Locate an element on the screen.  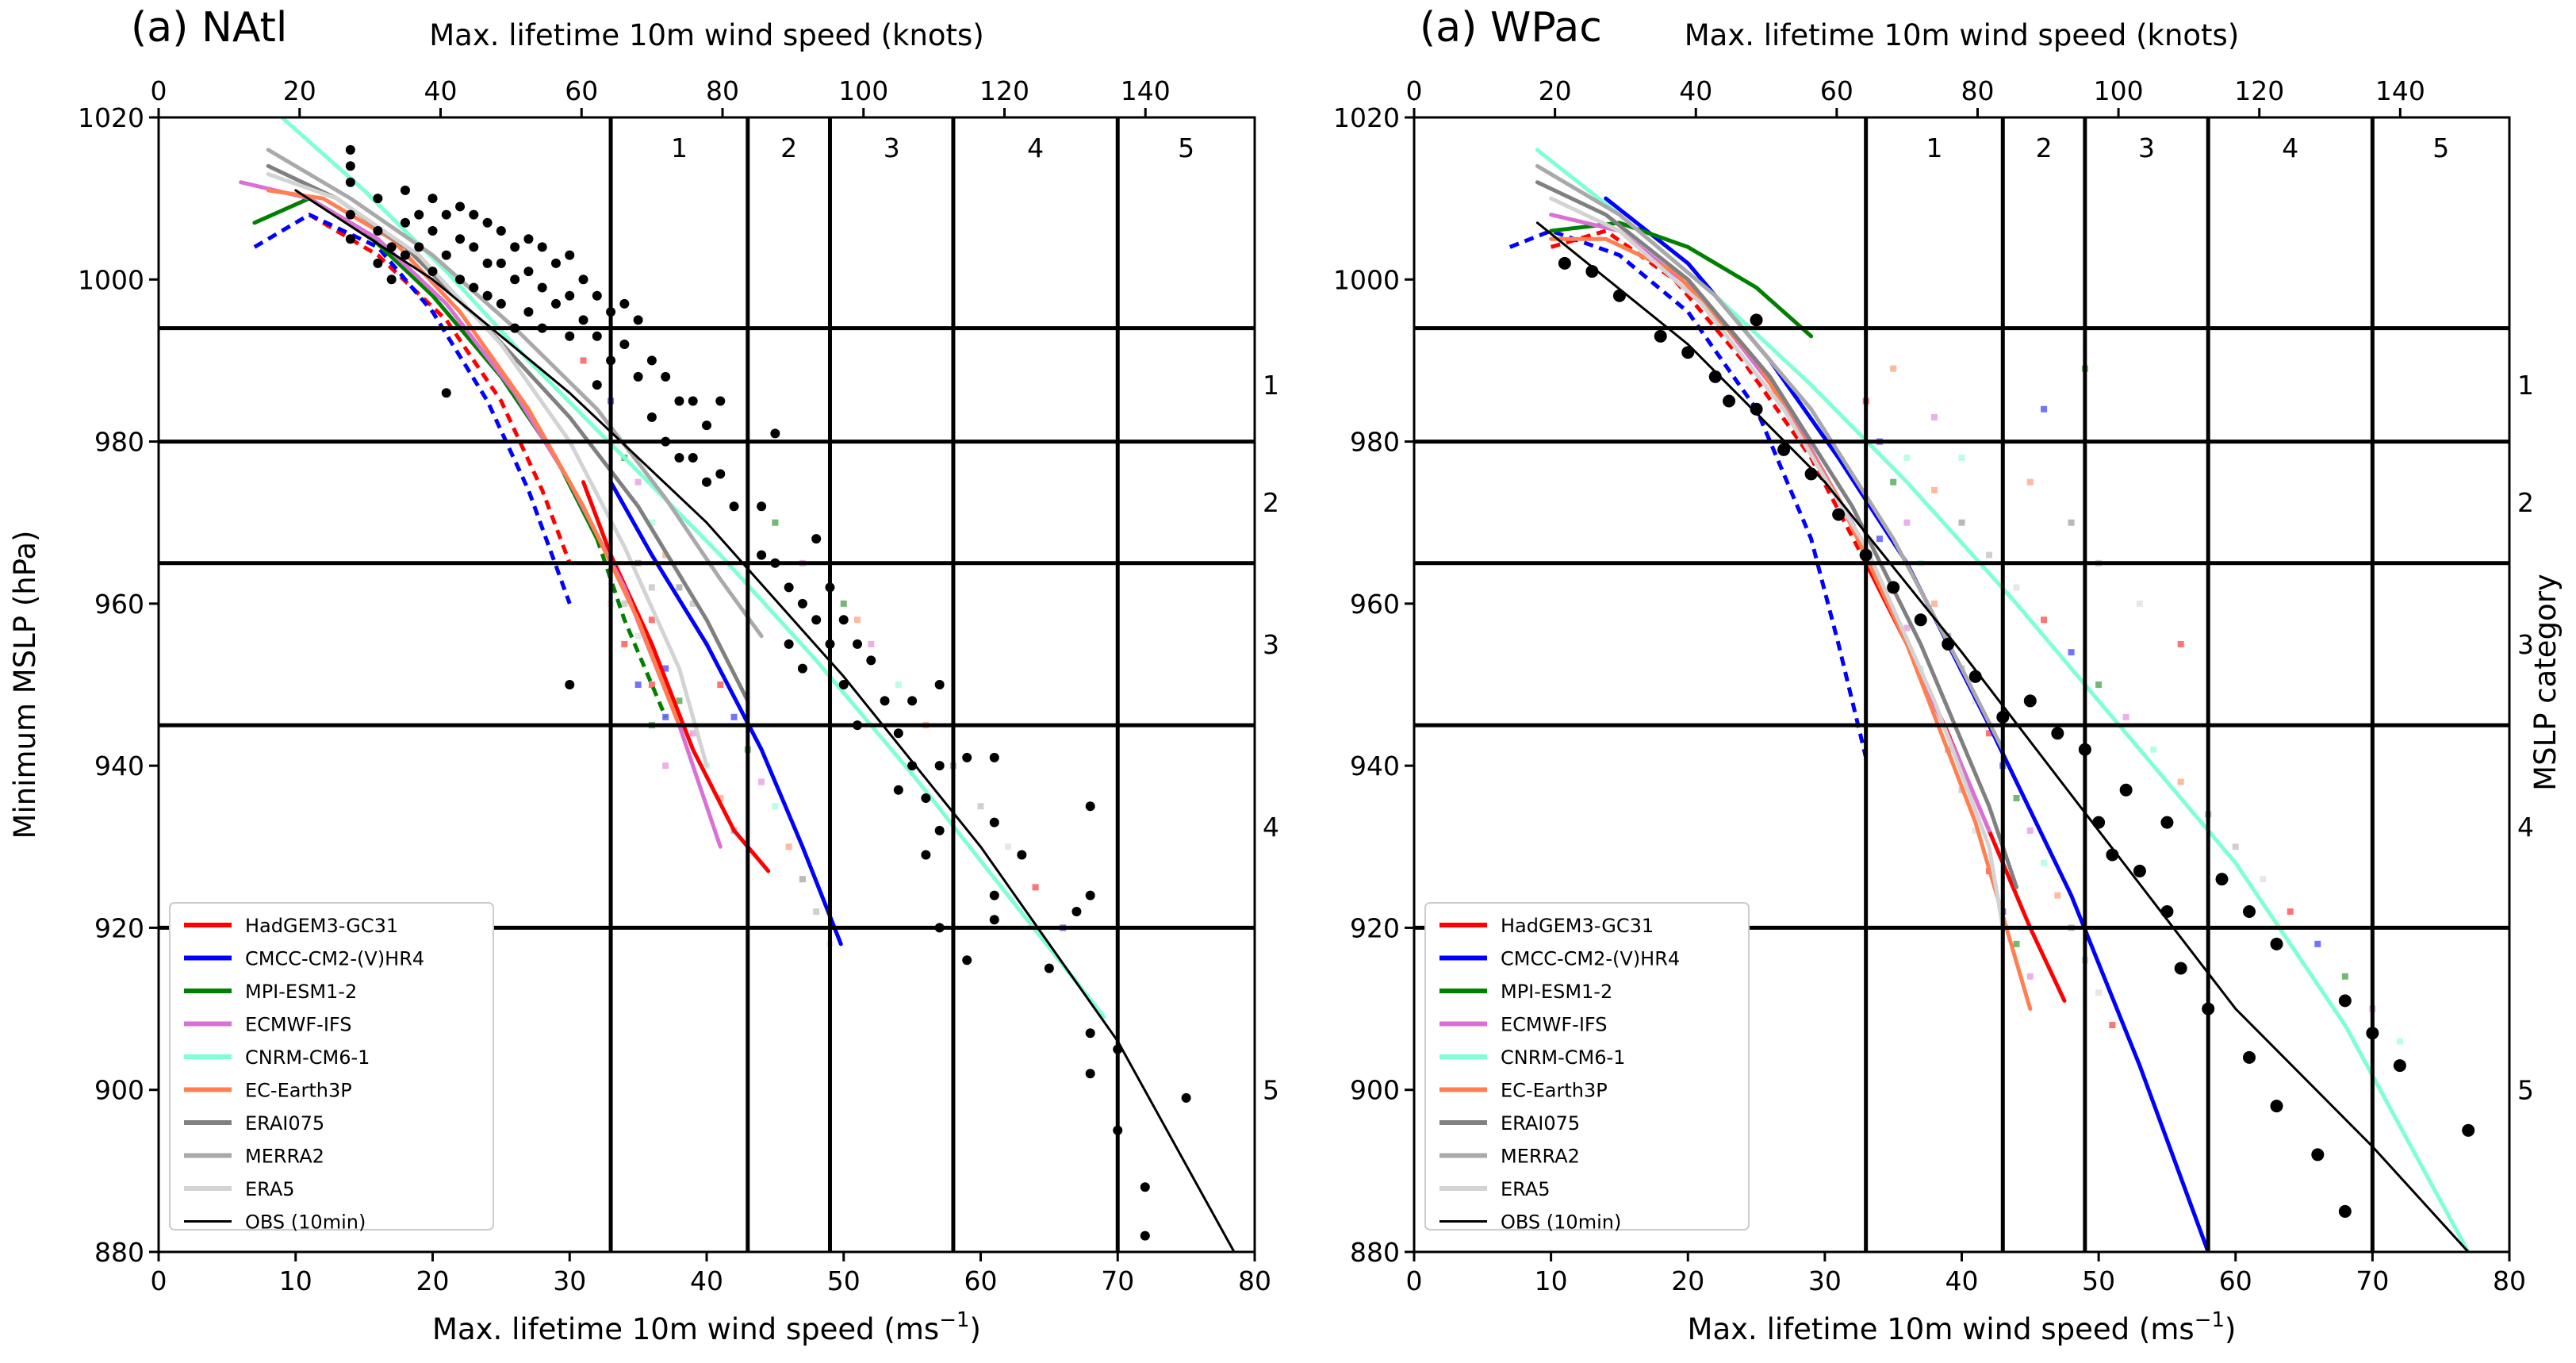
wind-category-label: 2 is located at coordinates (2044, 147).